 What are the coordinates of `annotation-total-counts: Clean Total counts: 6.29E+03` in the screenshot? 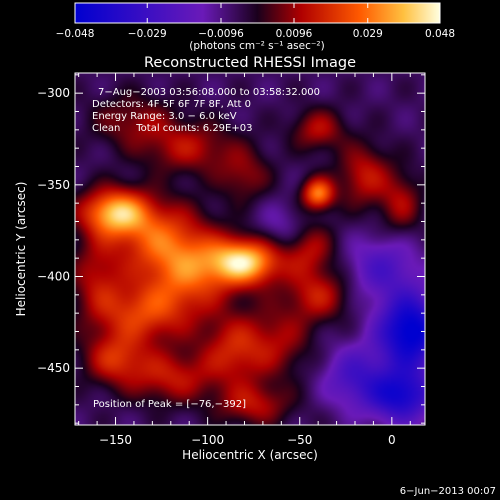 It's located at (172, 128).